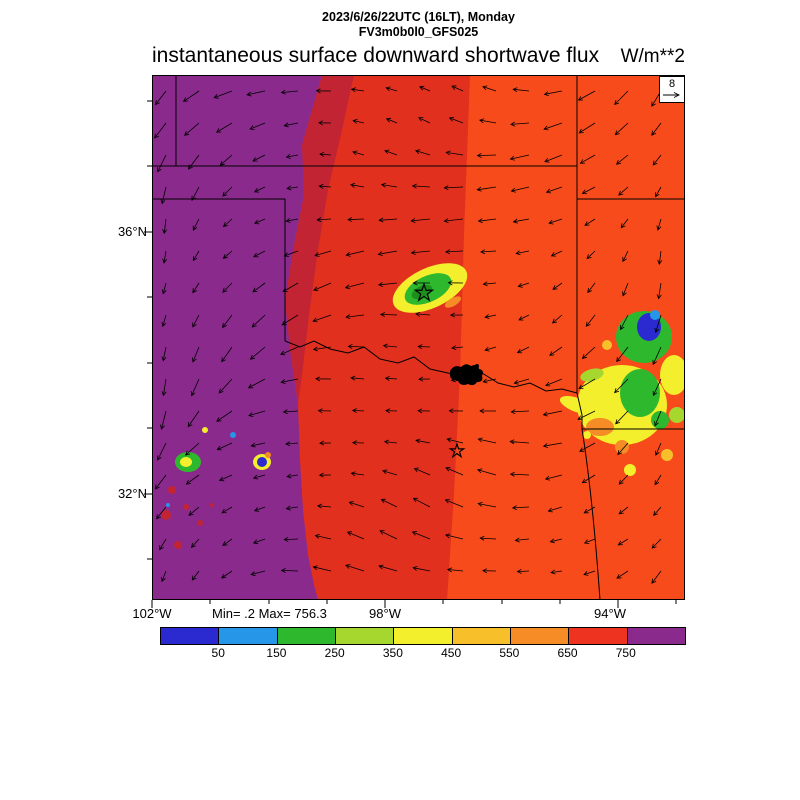 Image resolution: width=800 pixels, height=800 pixels. Describe the element at coordinates (625, 653) in the screenshot. I see `colorbar-tick-label: 750` at that location.